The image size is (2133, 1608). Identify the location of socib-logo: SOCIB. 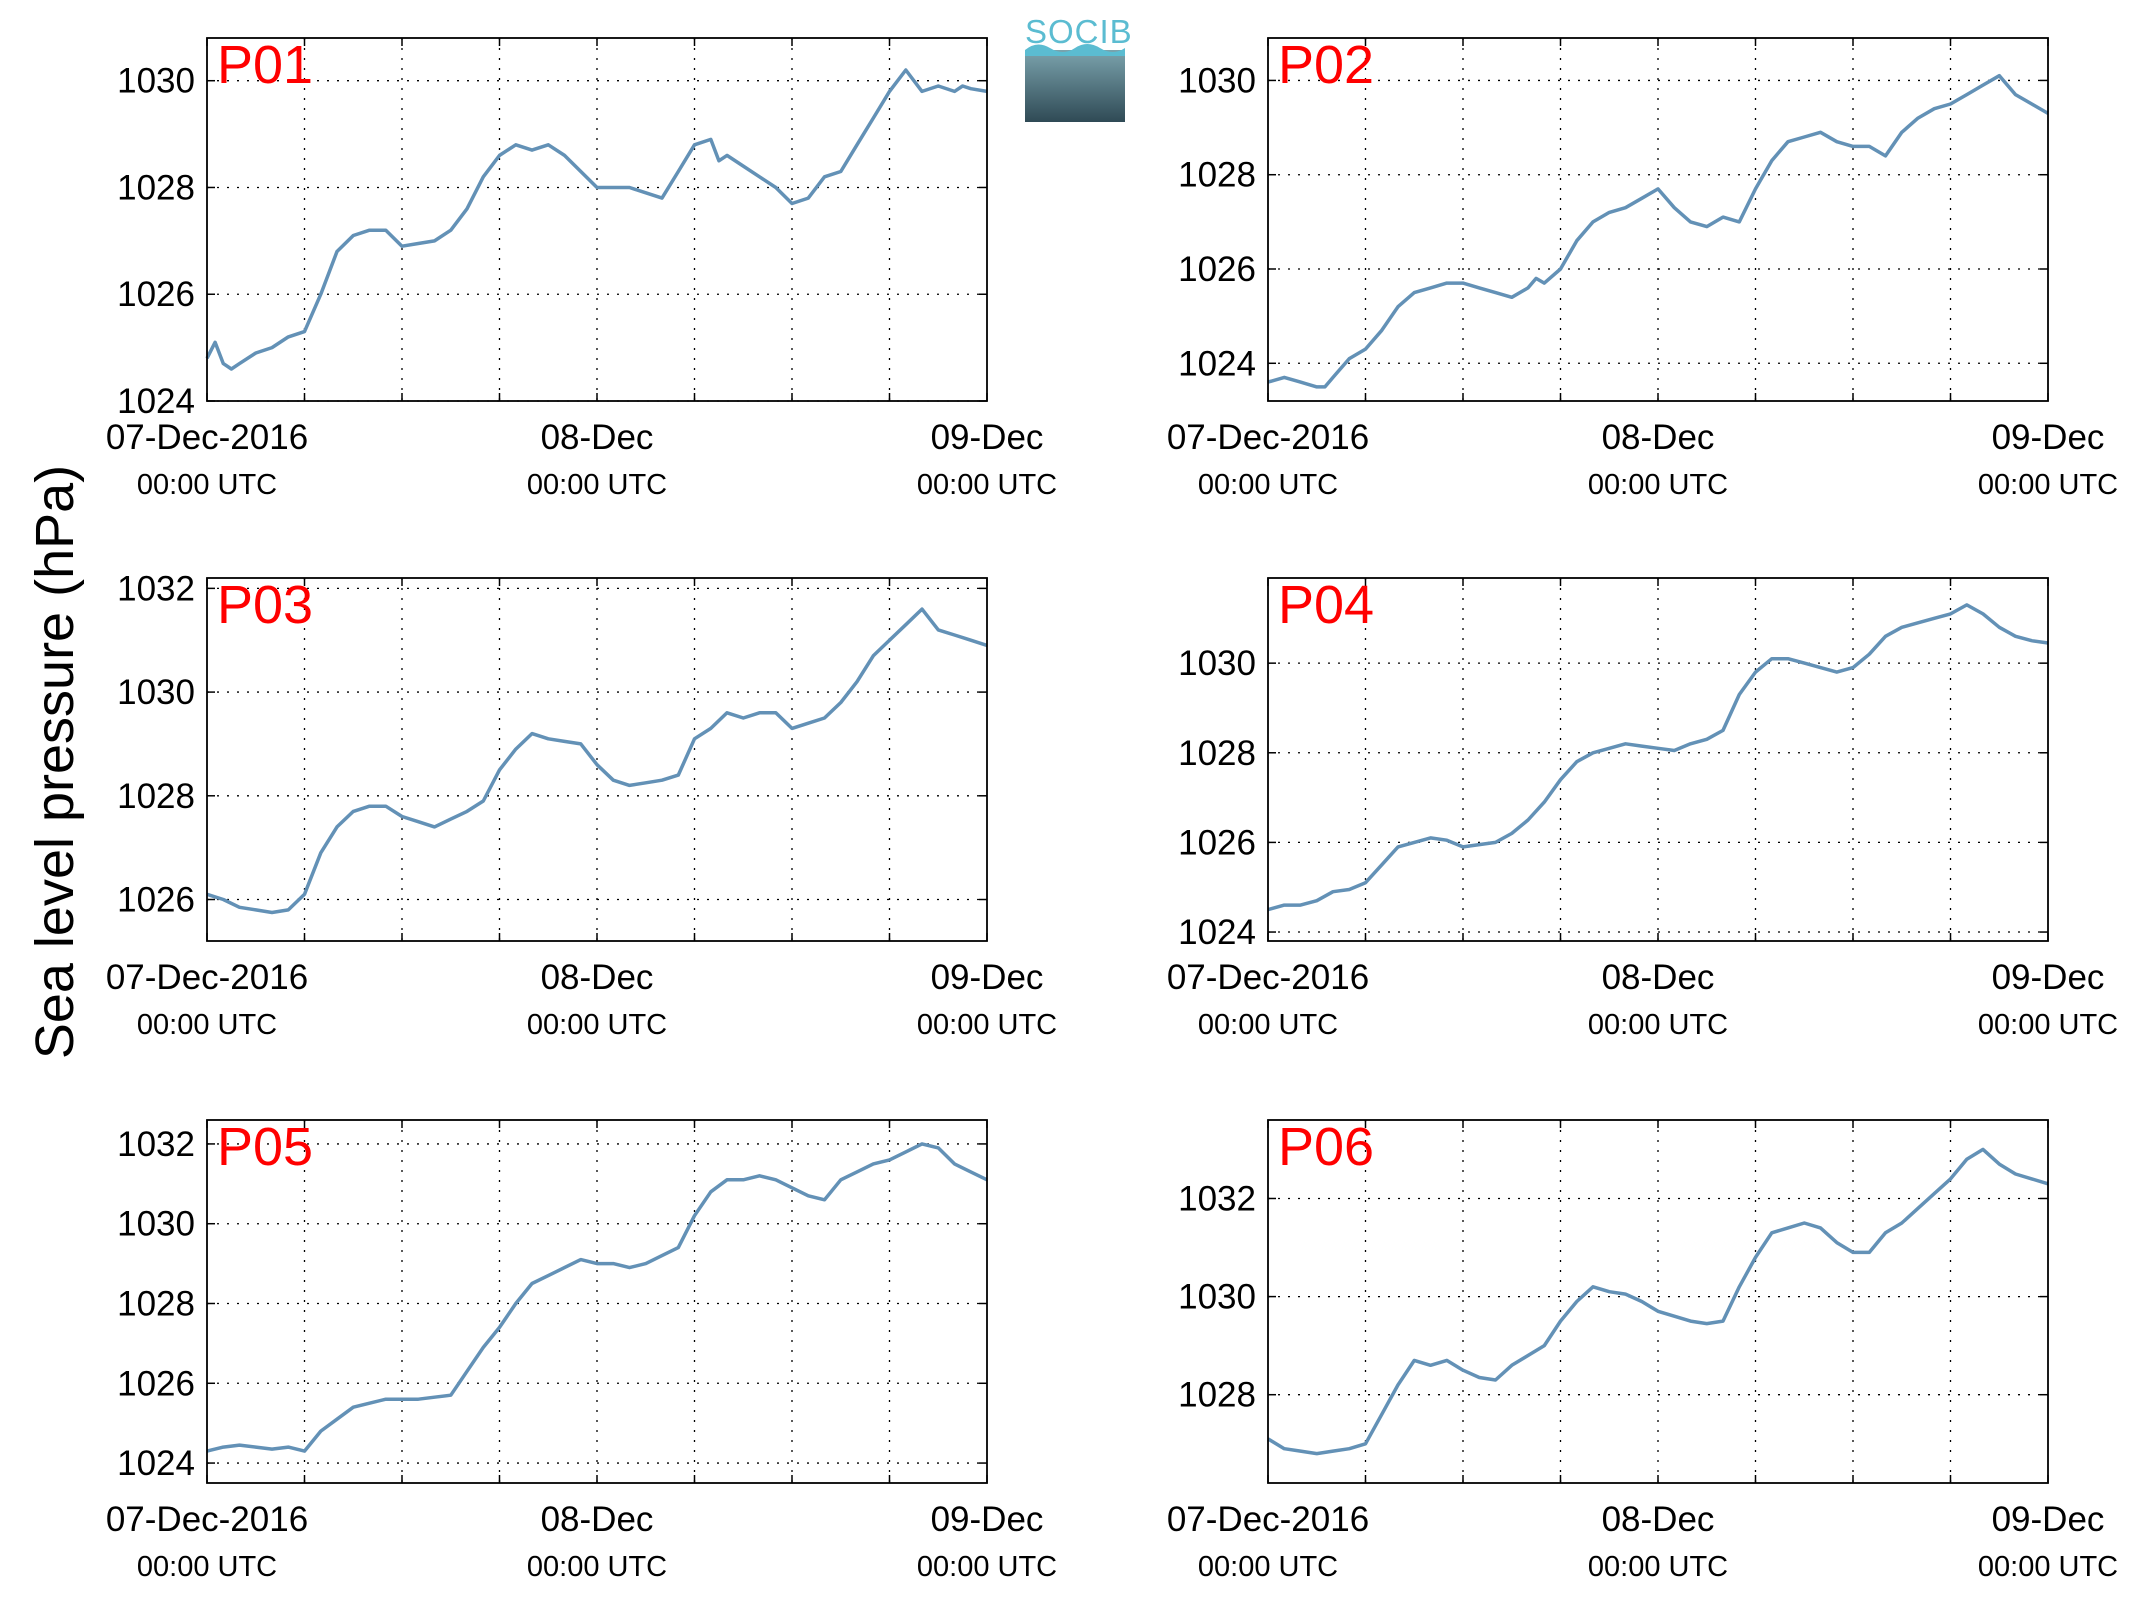
(1079, 67).